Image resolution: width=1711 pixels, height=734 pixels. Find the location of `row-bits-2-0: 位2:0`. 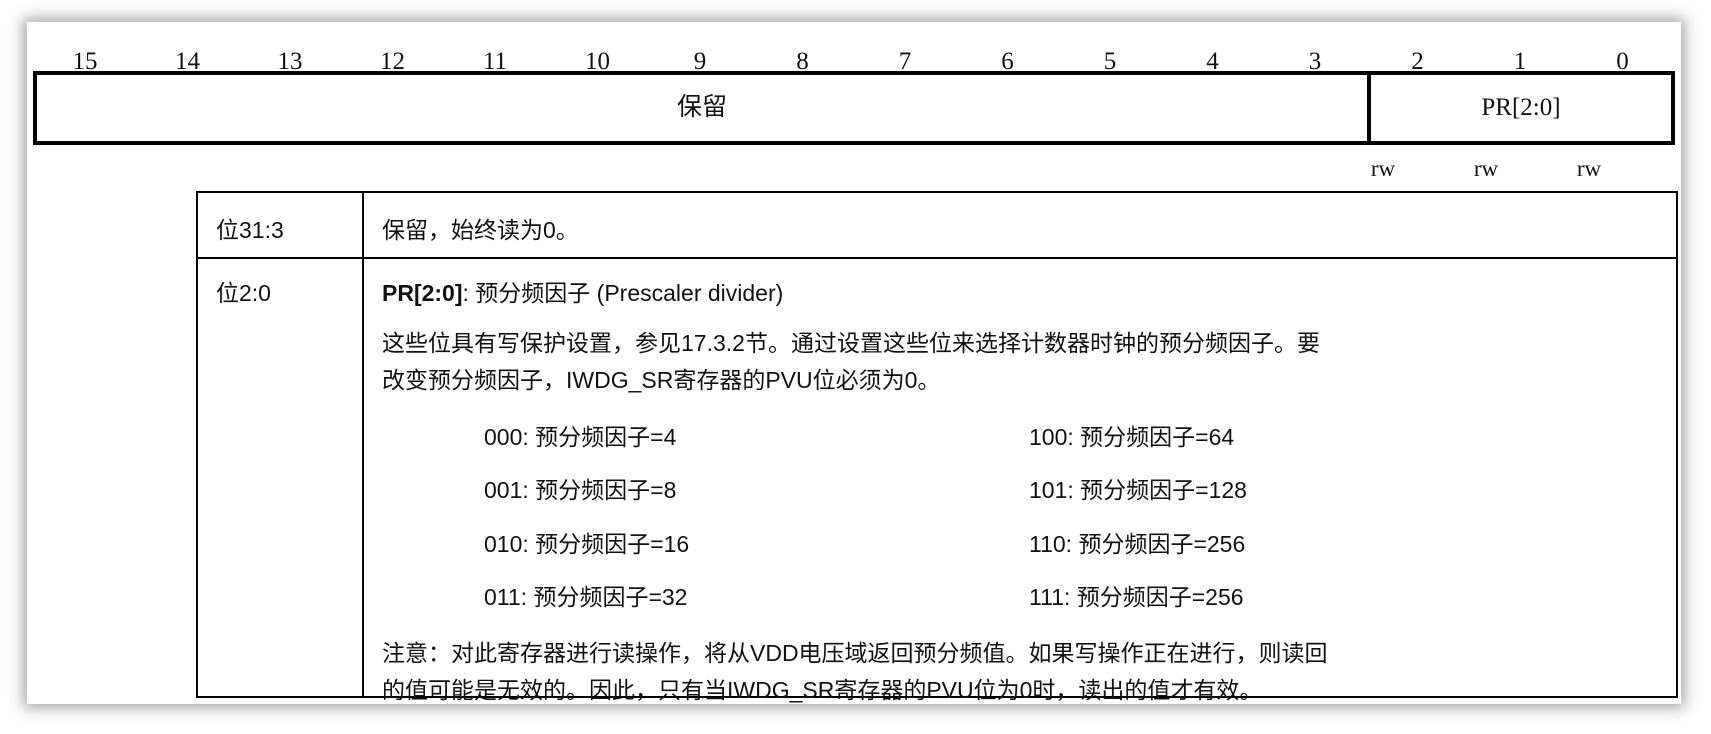

row-bits-2-0: 位2:0 is located at coordinates (243, 293).